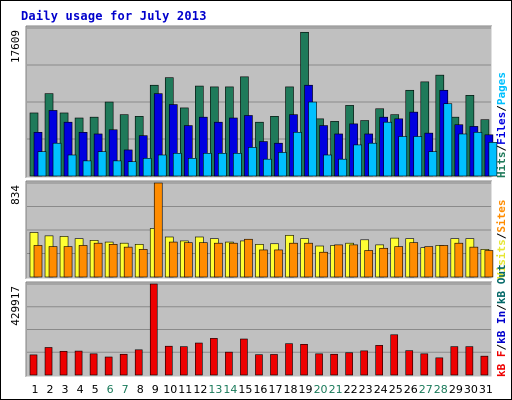 Image resolution: width=512 pixels, height=400 pixels. Describe the element at coordinates (275, 389) in the screenshot. I see `x-tick-label-day-17: 17` at that location.